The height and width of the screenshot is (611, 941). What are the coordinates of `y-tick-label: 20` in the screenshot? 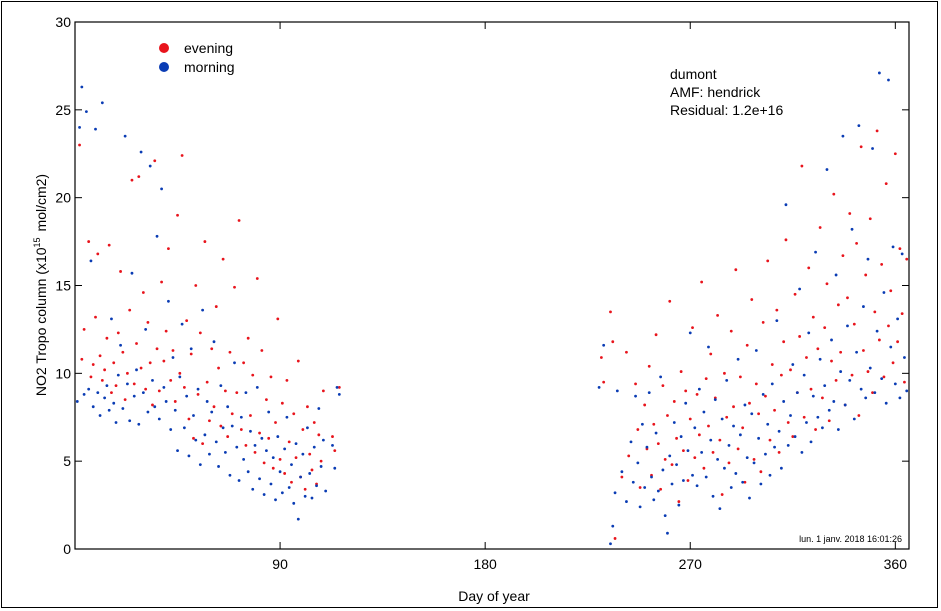 It's located at (63, 198).